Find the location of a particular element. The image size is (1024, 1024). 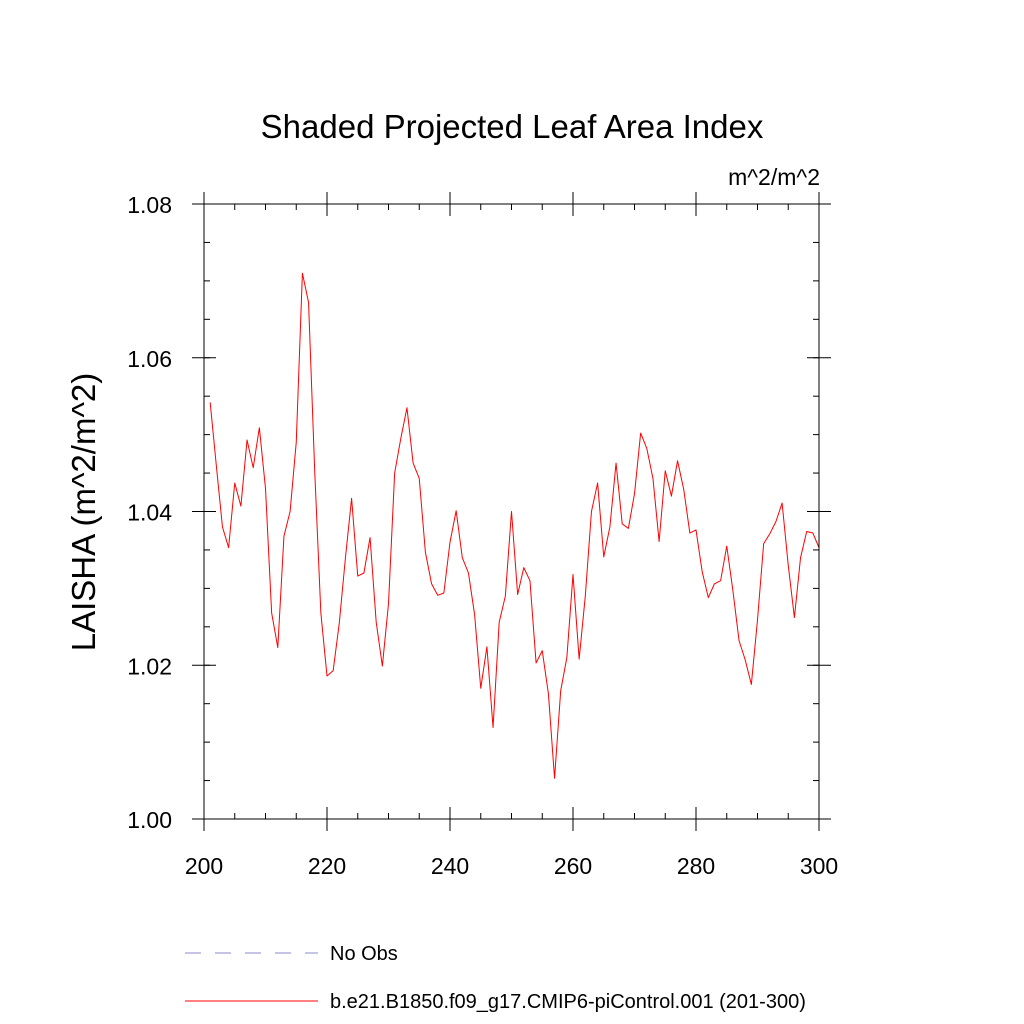

x-tick-label: 200 is located at coordinates (204, 866).